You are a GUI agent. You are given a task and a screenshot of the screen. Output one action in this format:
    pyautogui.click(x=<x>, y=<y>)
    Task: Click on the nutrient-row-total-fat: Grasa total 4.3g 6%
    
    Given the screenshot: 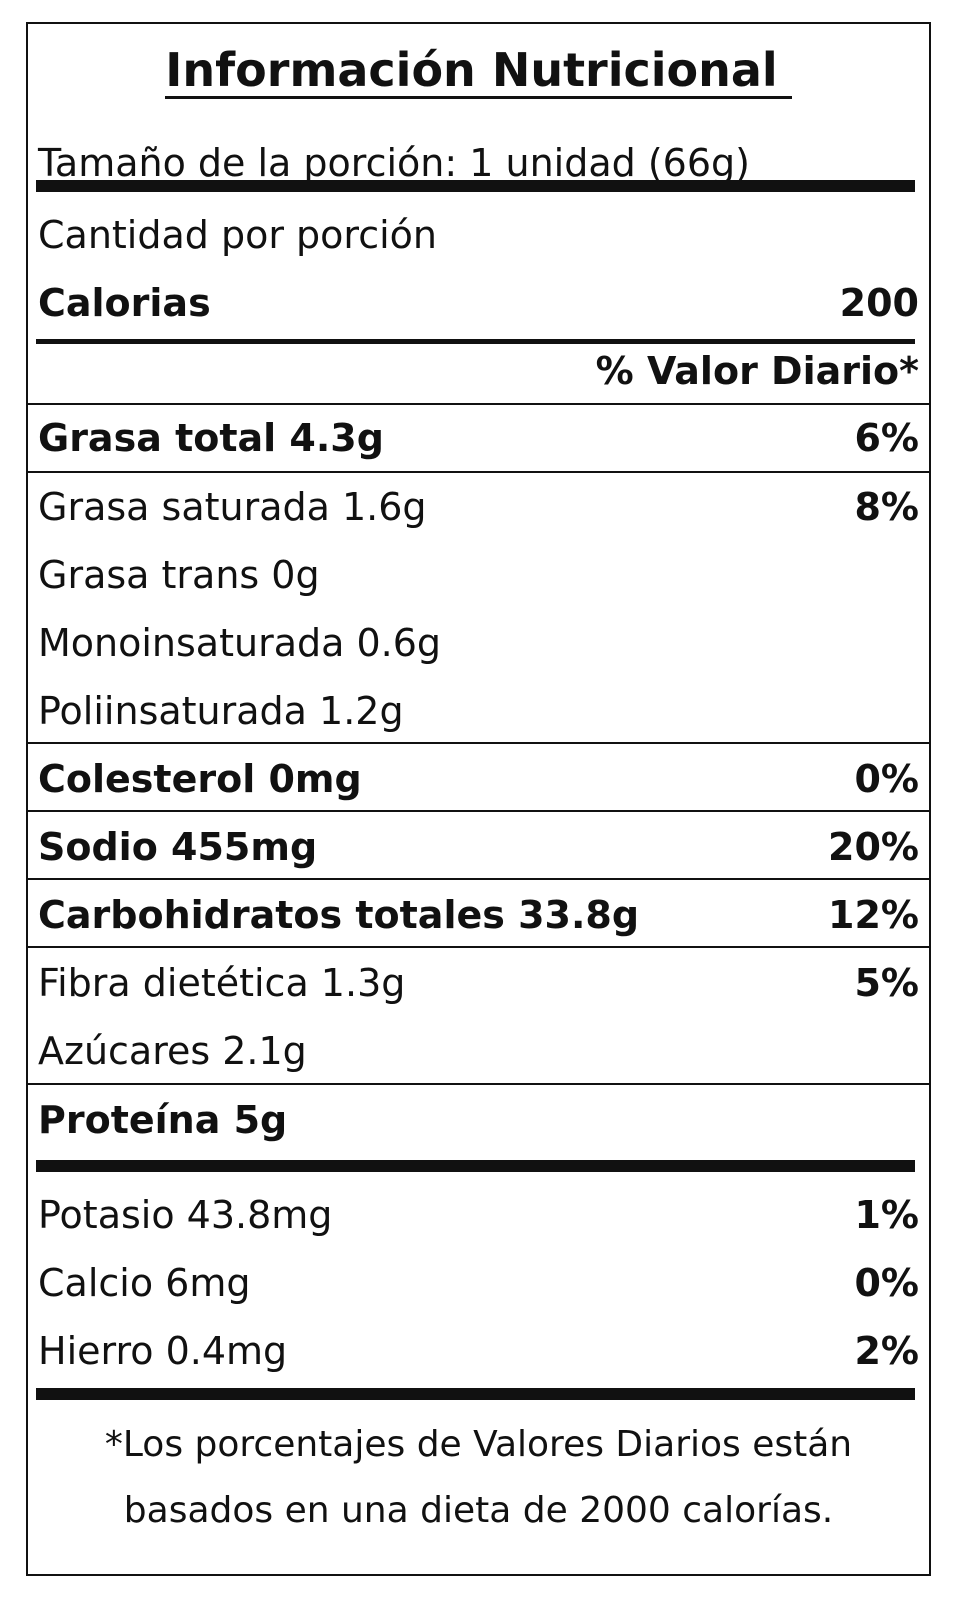 What is the action you would take?
    pyautogui.click(x=478, y=438)
    